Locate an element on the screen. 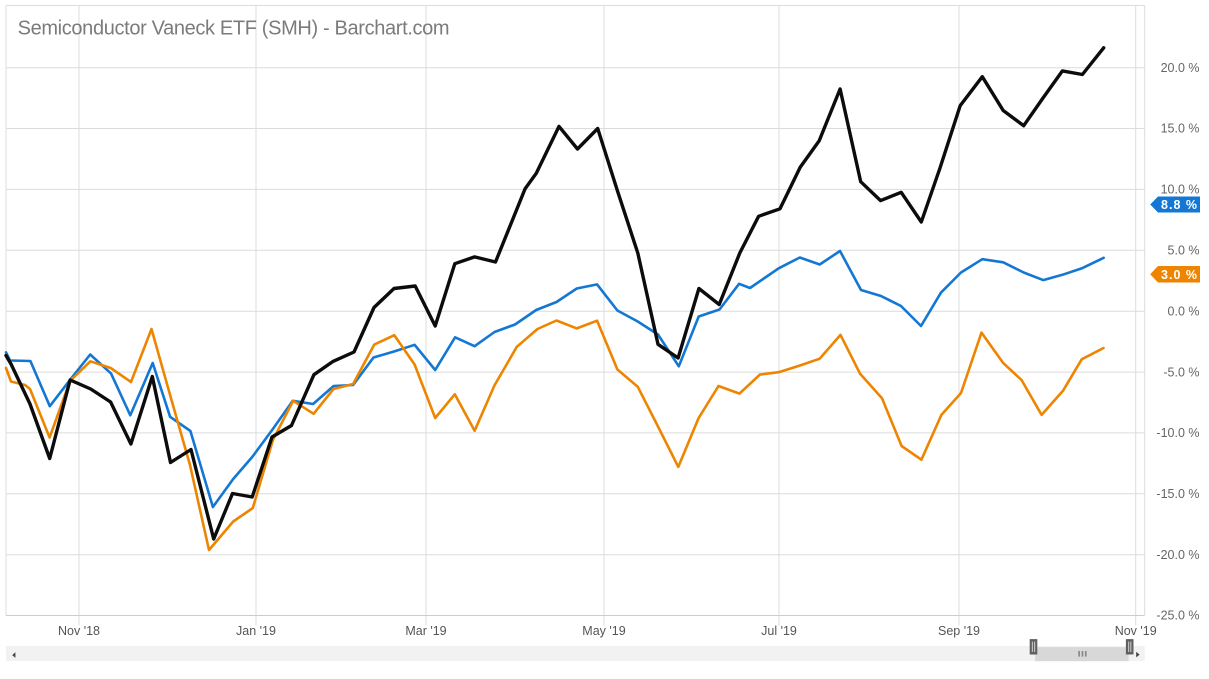  svg-text: May '19 is located at coordinates (603, 631).